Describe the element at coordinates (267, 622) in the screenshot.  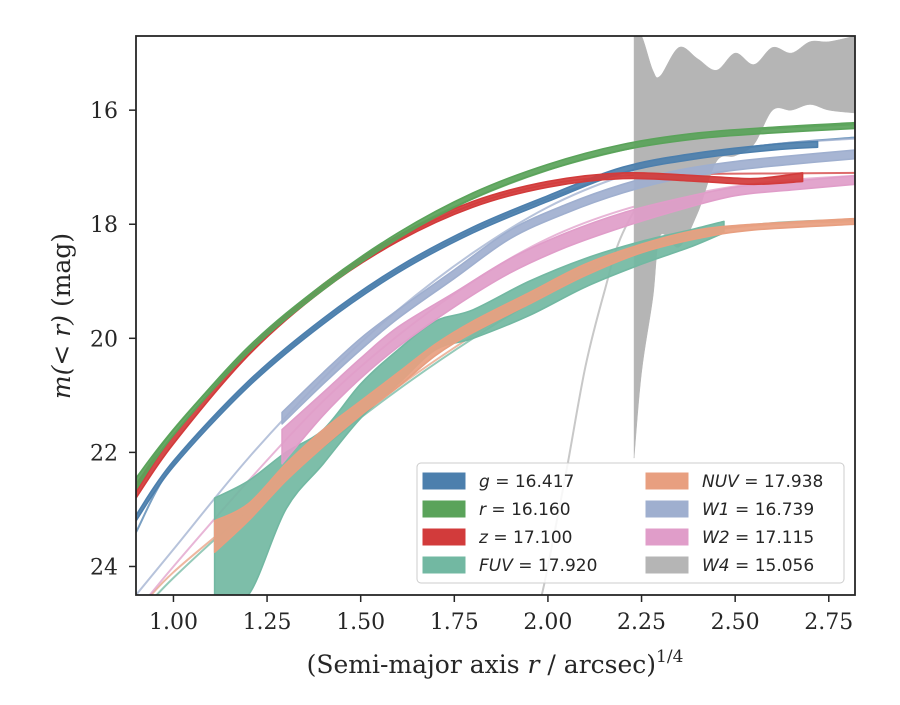
I see `x-tick-label: 1.25` at that location.